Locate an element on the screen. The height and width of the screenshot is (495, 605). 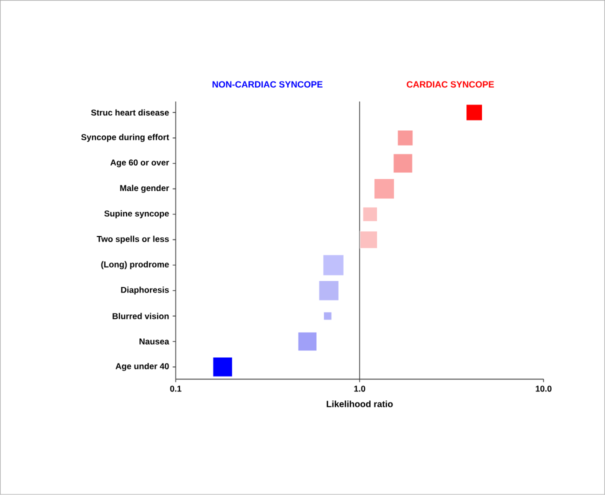
x-axis-title: Likelihood ratio is located at coordinates (359, 404).